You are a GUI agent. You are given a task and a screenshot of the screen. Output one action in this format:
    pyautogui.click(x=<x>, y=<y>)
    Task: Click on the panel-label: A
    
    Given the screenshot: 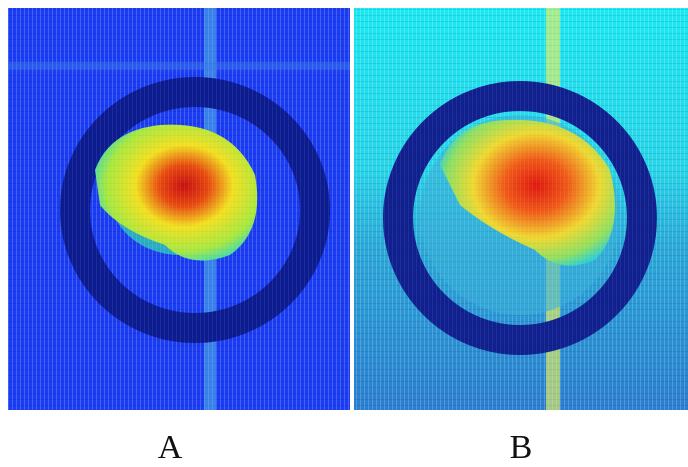 What is the action you would take?
    pyautogui.click(x=170, y=447)
    